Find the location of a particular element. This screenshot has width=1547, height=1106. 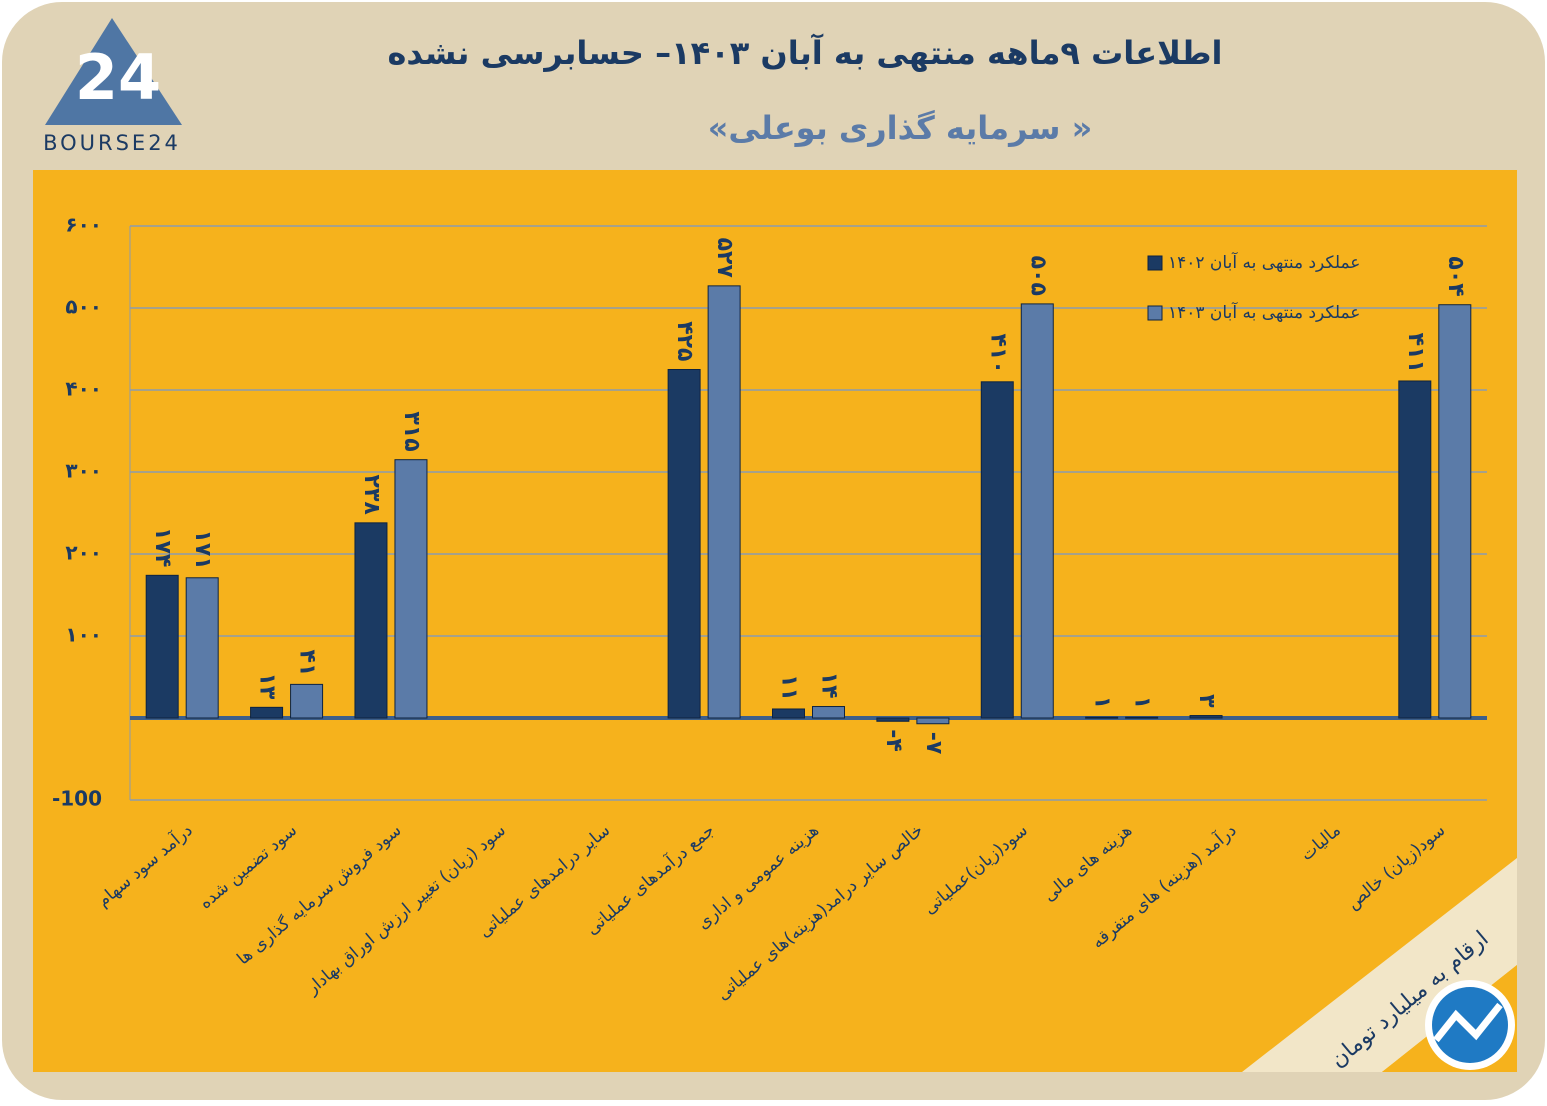

chart-subtitle: «سرمایه گذاری بوعلی » is located at coordinates (900, 128).